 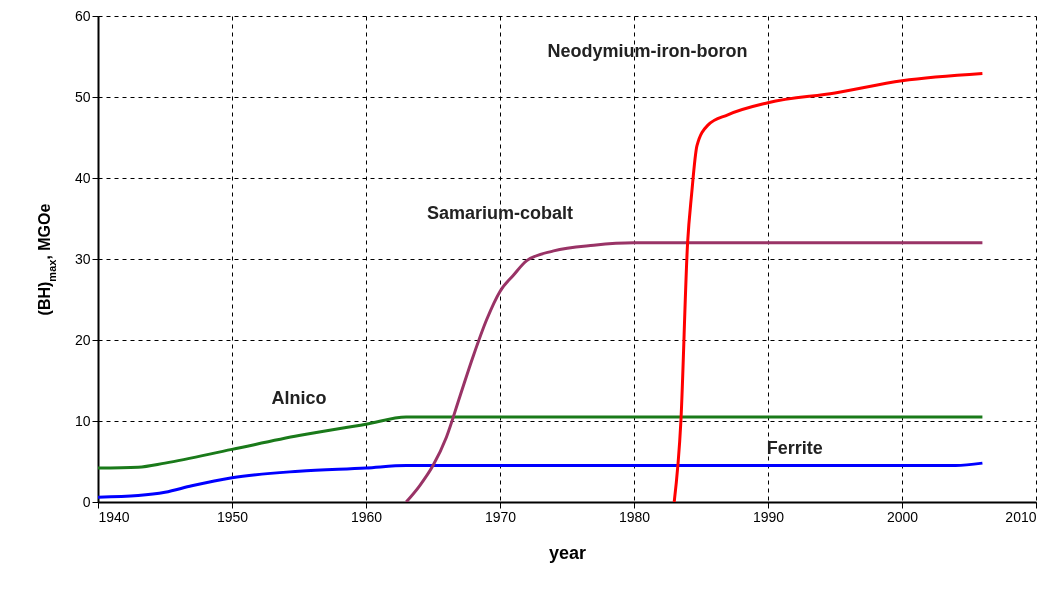 I want to click on x-tick-label: 2010, so click(x=1021, y=516).